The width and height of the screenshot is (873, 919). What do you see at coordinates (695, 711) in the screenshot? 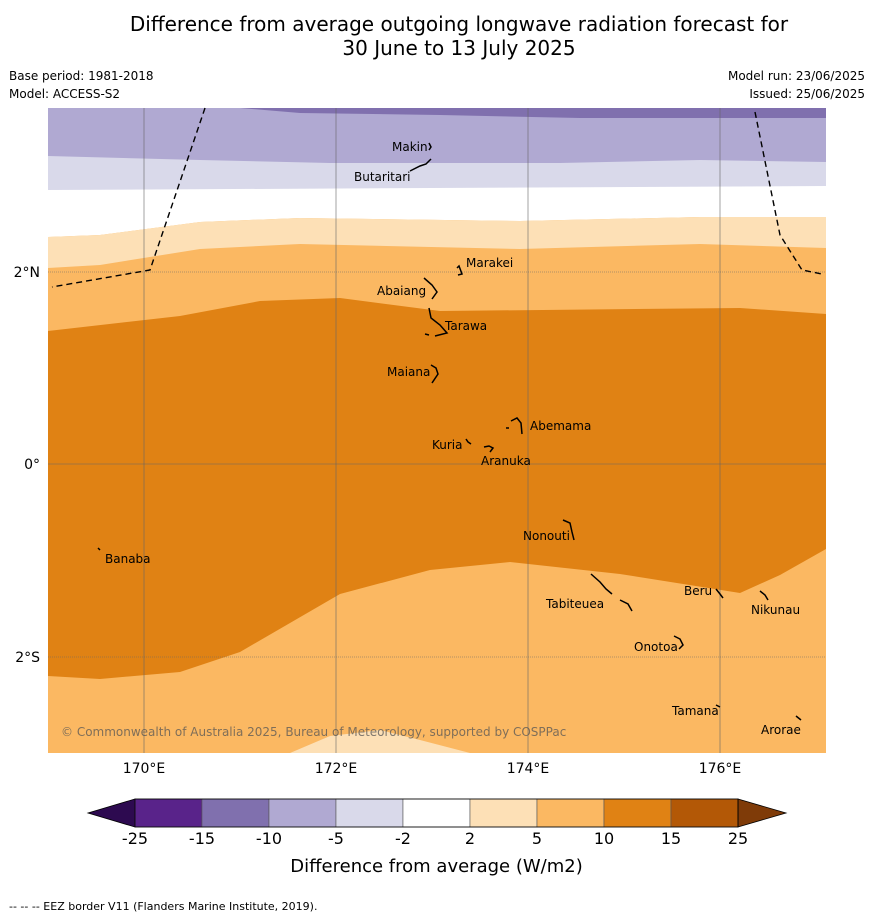
I see `label-tamana: Tamana` at bounding box center [695, 711].